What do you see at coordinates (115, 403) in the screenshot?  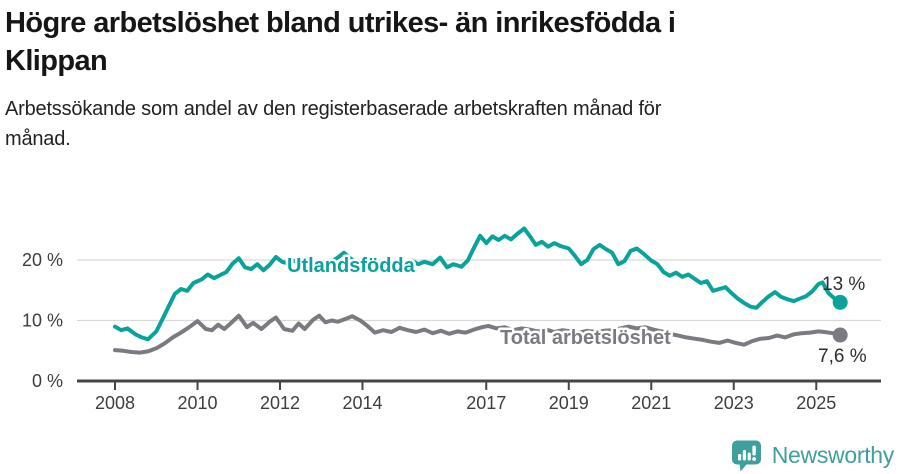 I see `x-tick-label: 2008` at bounding box center [115, 403].